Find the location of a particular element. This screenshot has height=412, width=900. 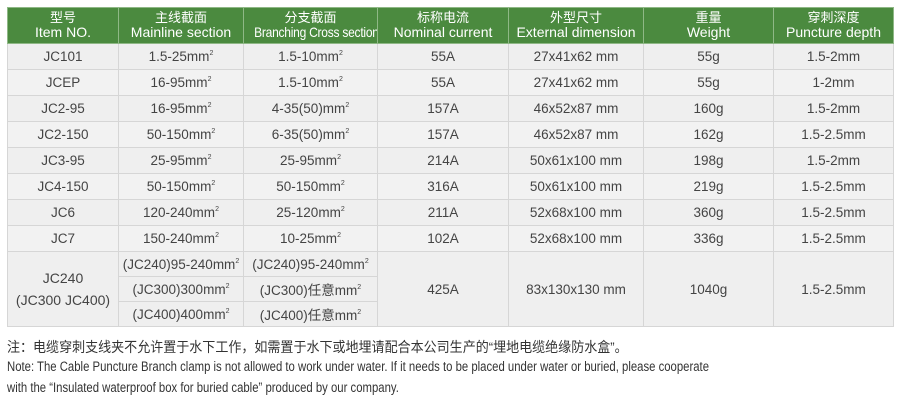

cell-item-no: JC6 is located at coordinates (63, 212).